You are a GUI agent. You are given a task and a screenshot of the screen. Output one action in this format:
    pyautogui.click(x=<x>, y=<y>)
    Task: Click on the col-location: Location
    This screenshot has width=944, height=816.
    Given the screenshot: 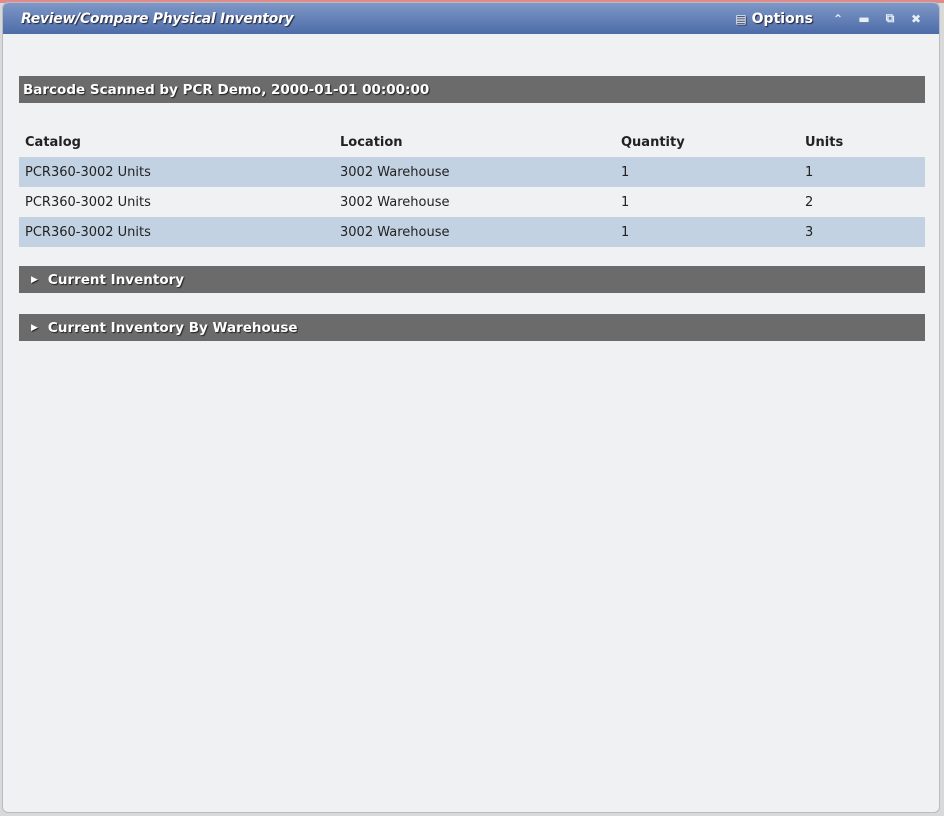 What is the action you would take?
    pyautogui.click(x=371, y=142)
    